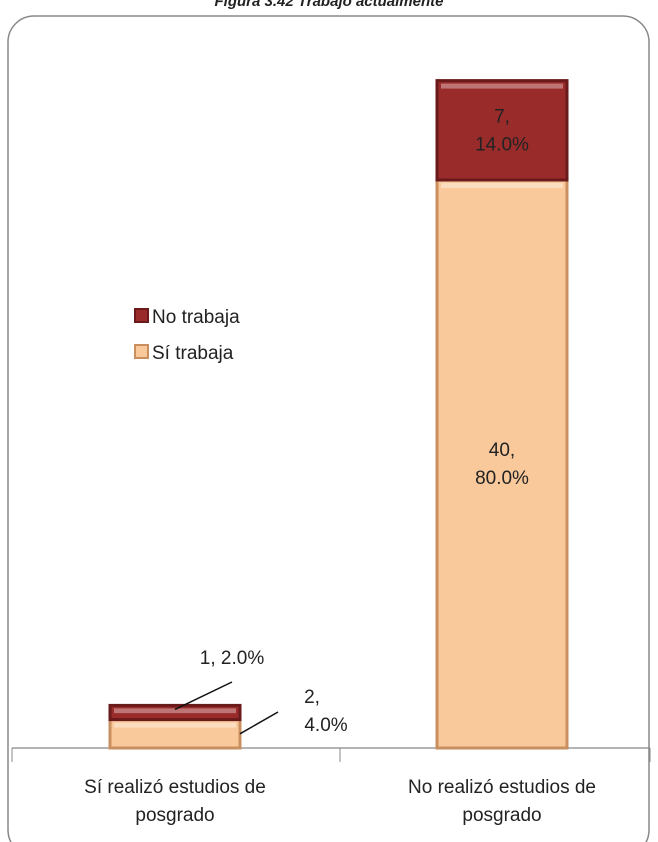  Describe the element at coordinates (175, 801) in the screenshot. I see `x-tick-label: Sí realizó estudios de posgrado` at that location.